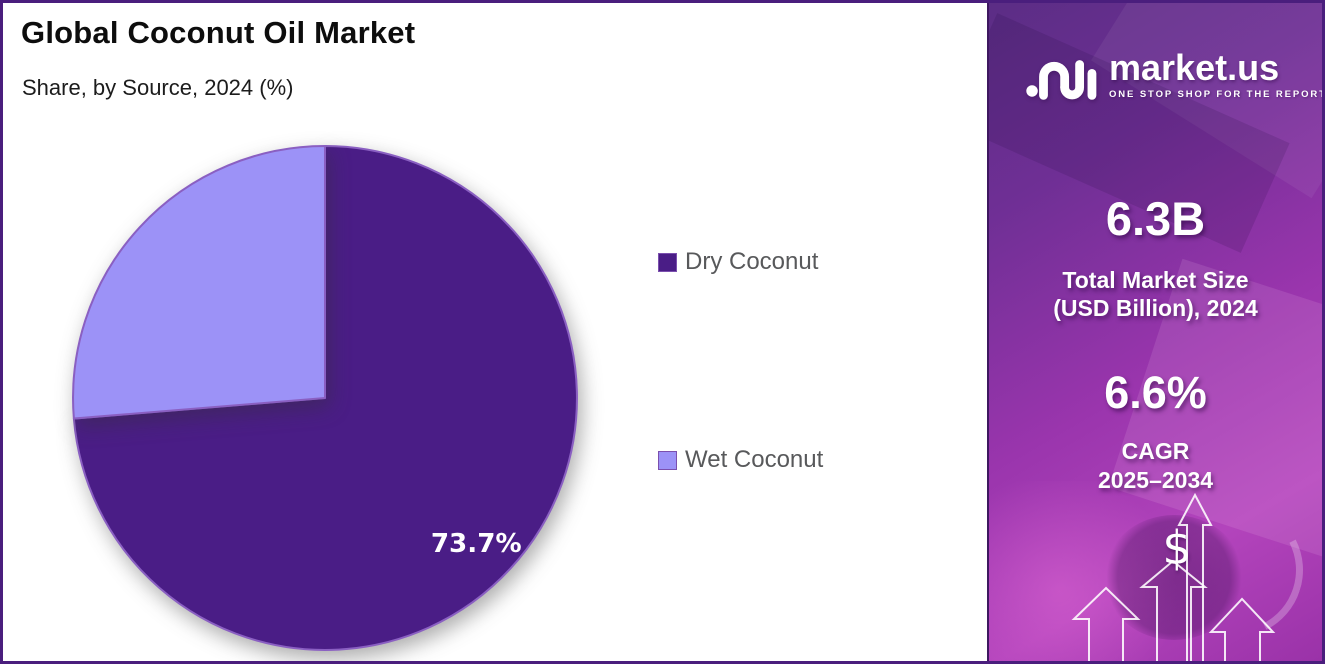 This screenshot has height=664, width=1325. I want to click on stat-market-size-label-line2: (USD Billion), 2024, so click(1155, 308).